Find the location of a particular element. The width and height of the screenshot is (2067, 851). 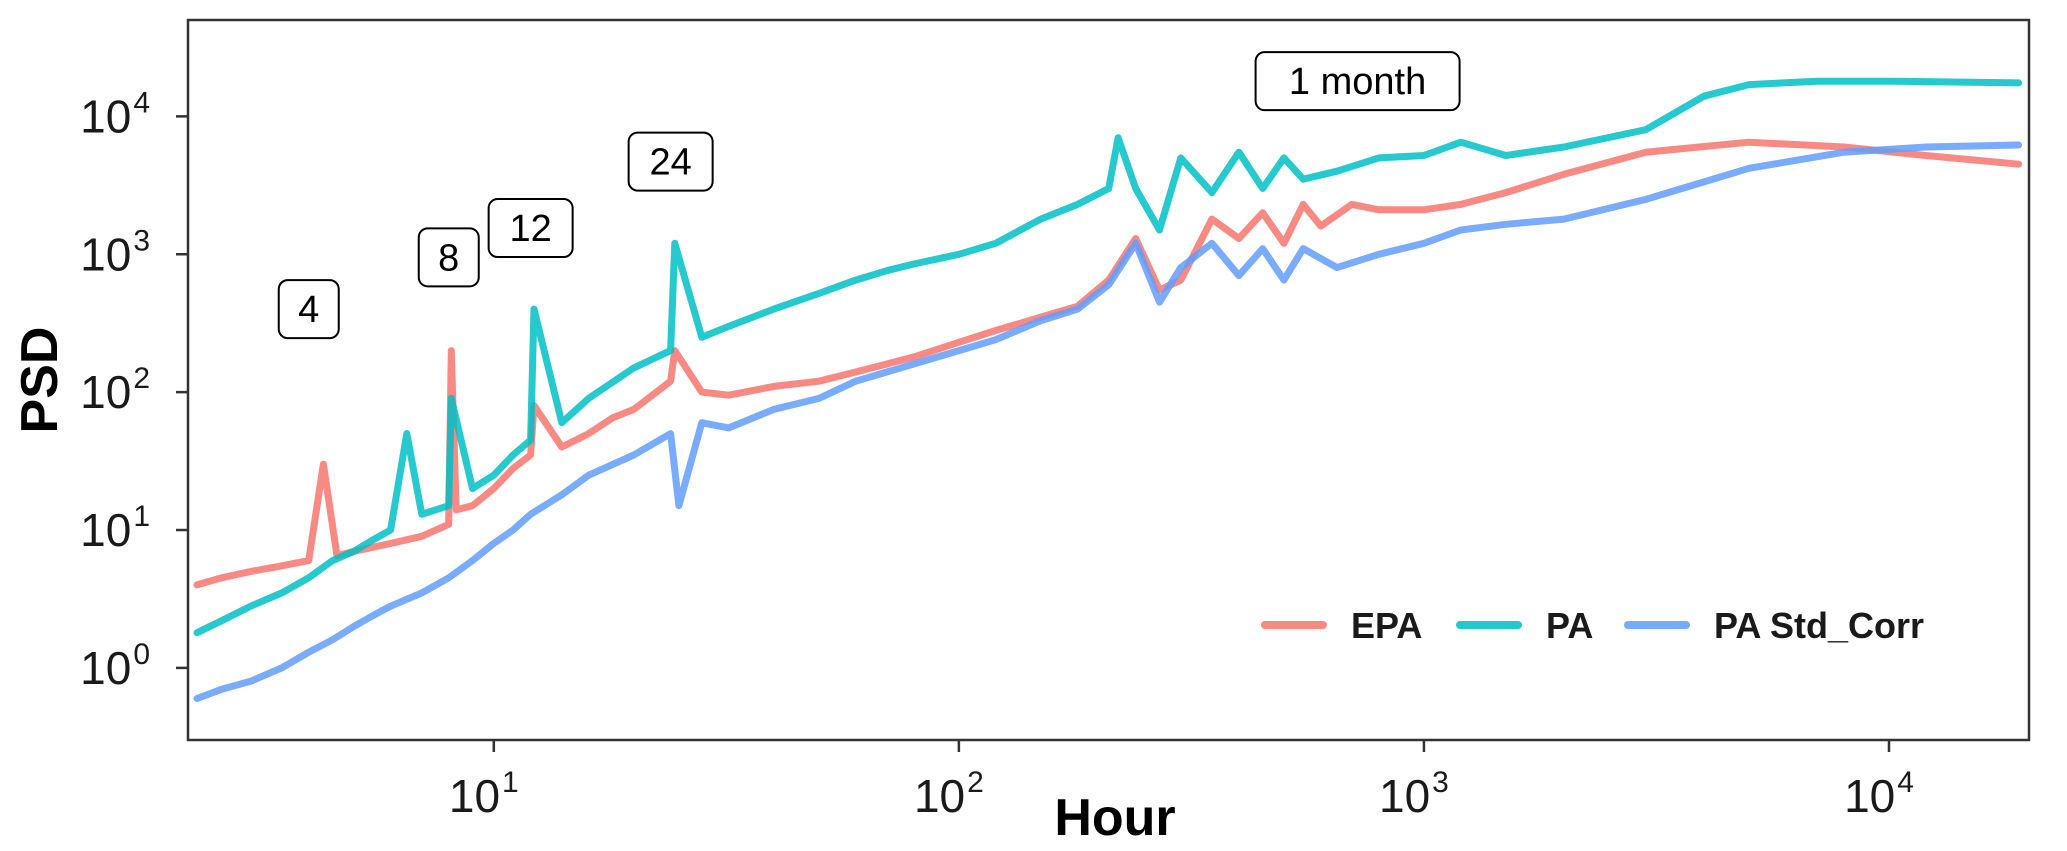

y-tick-label: 10⁴ is located at coordinates (115, 114).